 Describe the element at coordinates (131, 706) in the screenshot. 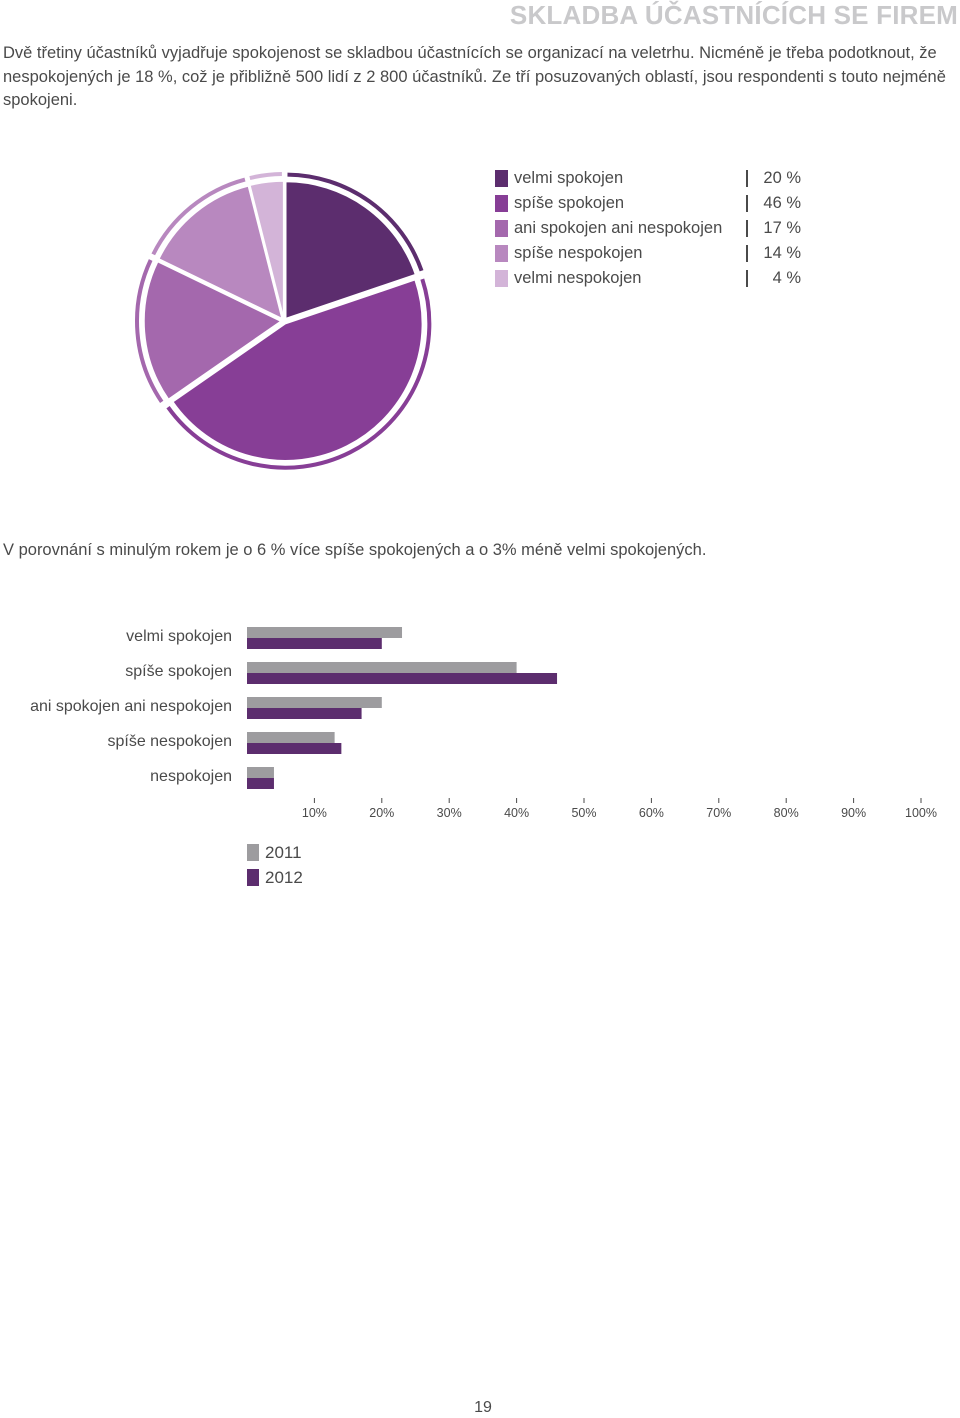

I see `category-label: ani spokojen ani nespokojen` at that location.